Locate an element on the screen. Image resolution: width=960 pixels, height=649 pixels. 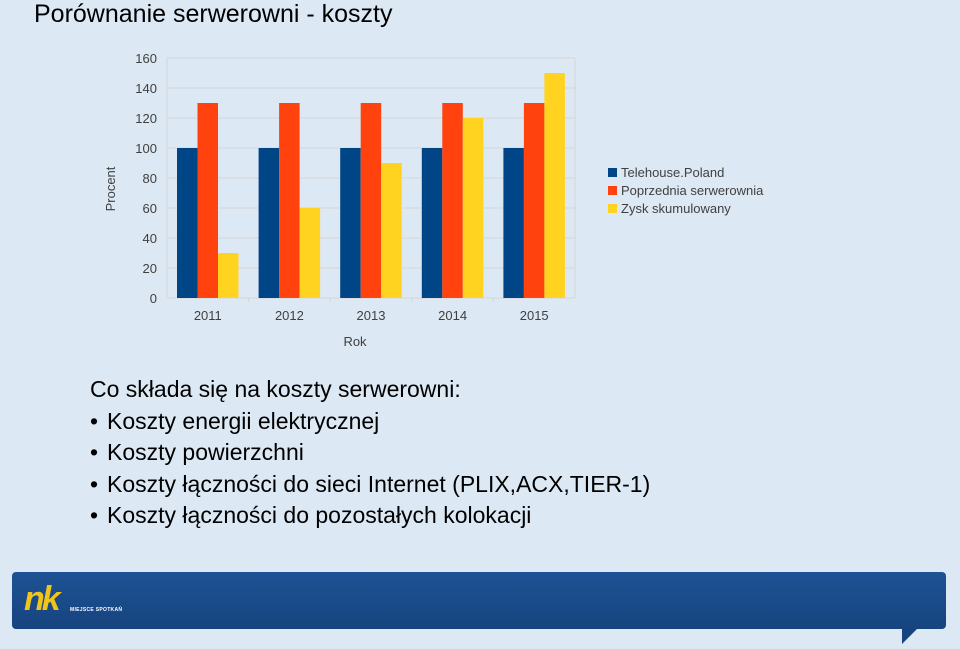
x-tick-label: 2014 is located at coordinates (452, 315).